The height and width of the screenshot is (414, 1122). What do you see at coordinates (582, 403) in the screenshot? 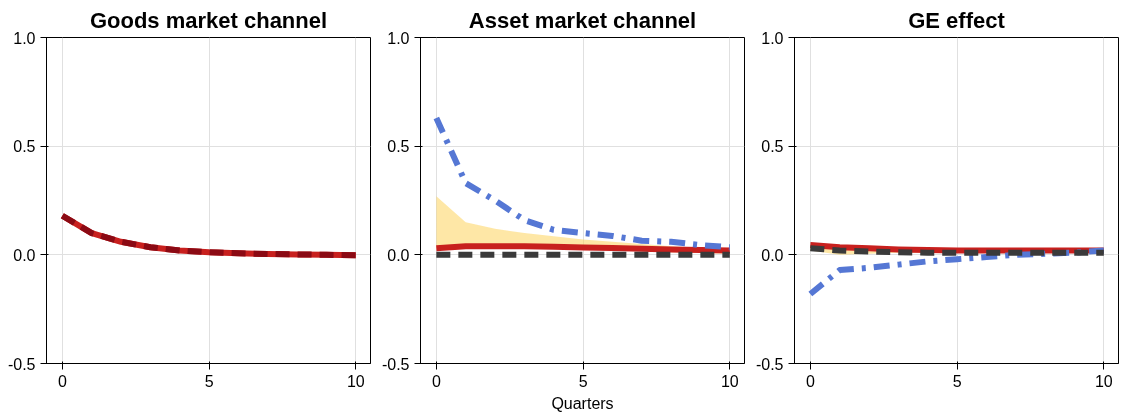
I see `x-axis-title: Quarters` at bounding box center [582, 403].